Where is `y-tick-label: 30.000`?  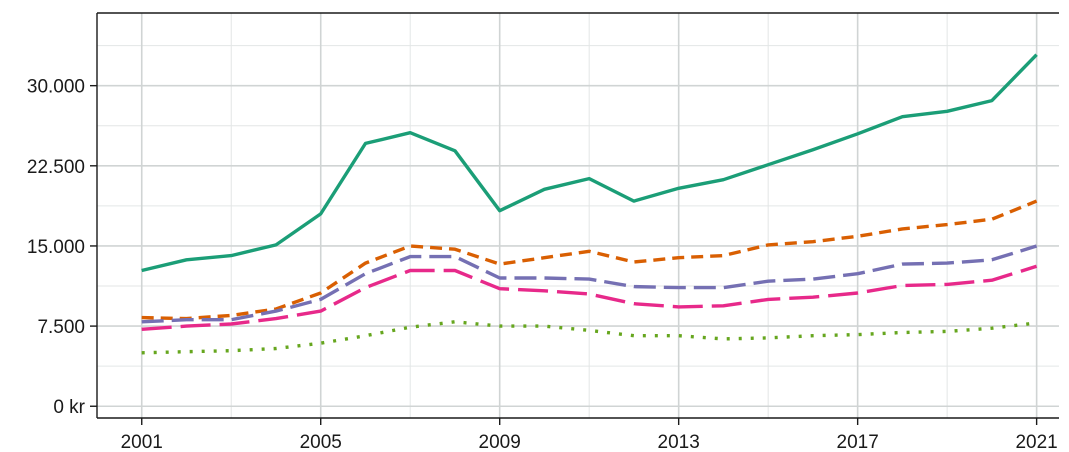
y-tick-label: 30.000 is located at coordinates (56, 87).